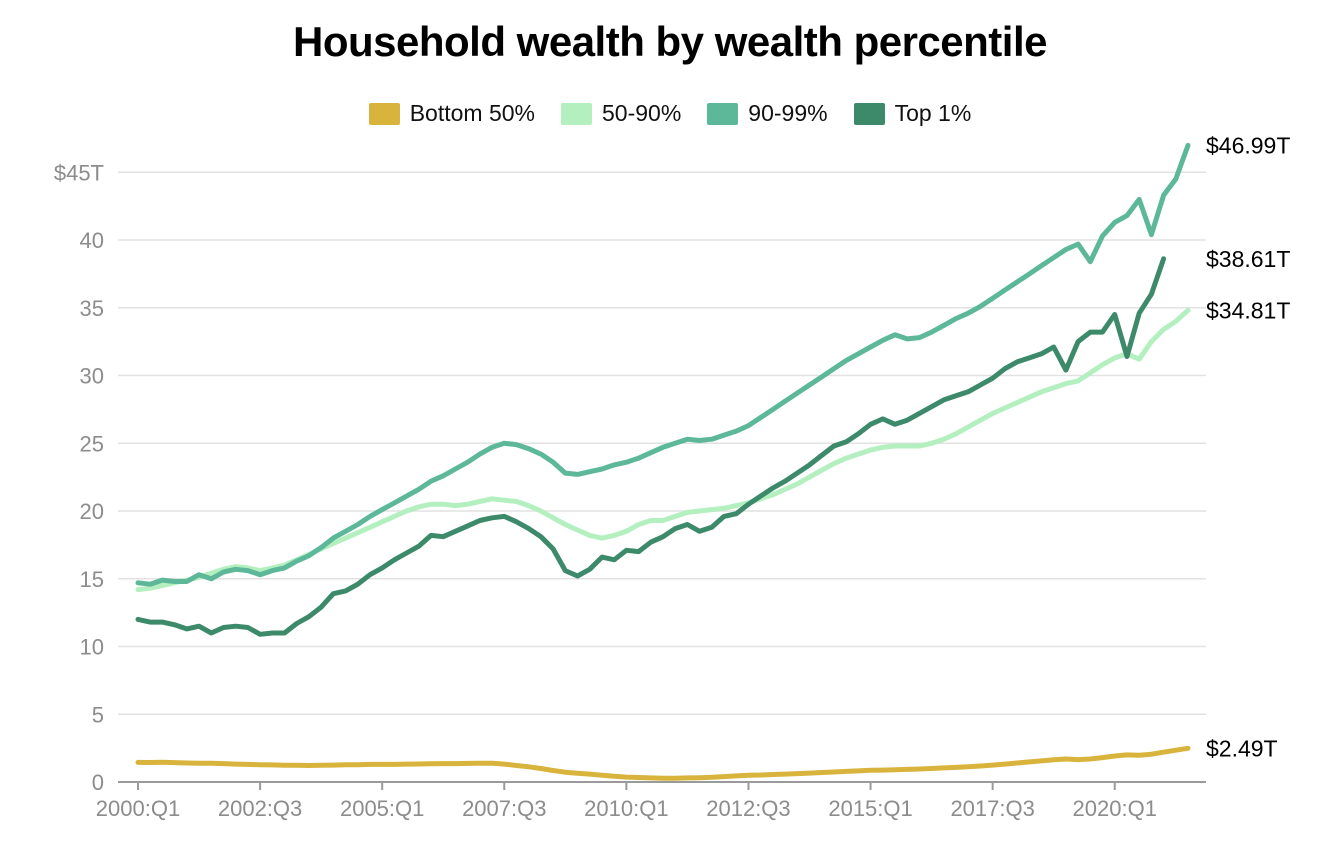  I want to click on y-tick-label: 35, so click(92, 308).